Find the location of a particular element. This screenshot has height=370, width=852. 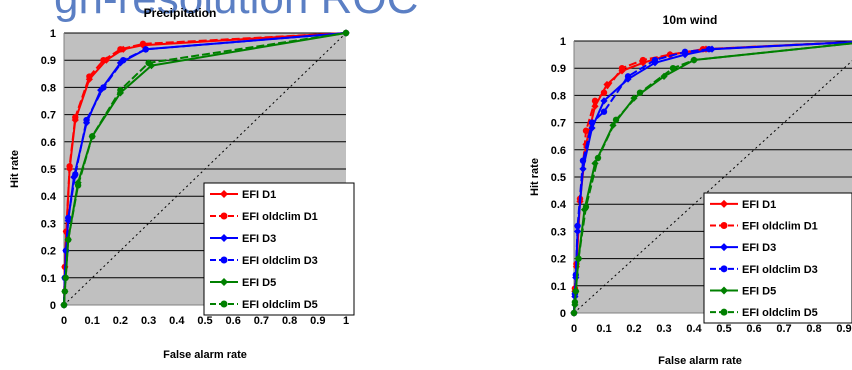

precipitation-y-tick-label: 0.8 is located at coordinates (48, 88).